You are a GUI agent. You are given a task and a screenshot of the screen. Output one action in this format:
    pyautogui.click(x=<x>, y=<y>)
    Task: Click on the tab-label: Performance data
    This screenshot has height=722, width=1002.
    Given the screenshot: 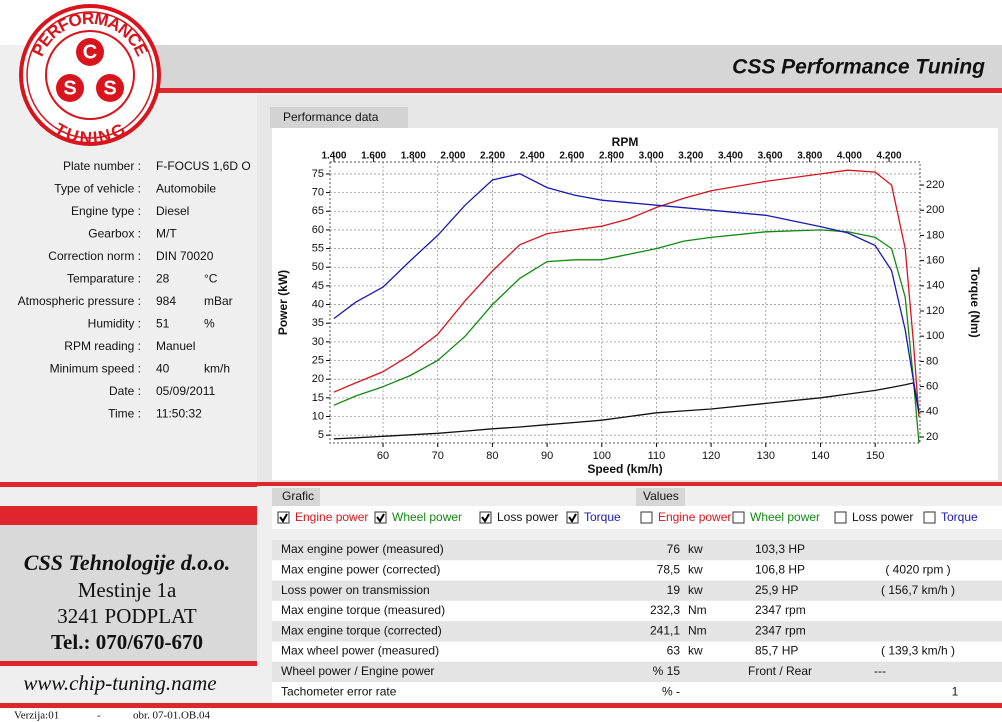 What is the action you would take?
    pyautogui.click(x=331, y=117)
    